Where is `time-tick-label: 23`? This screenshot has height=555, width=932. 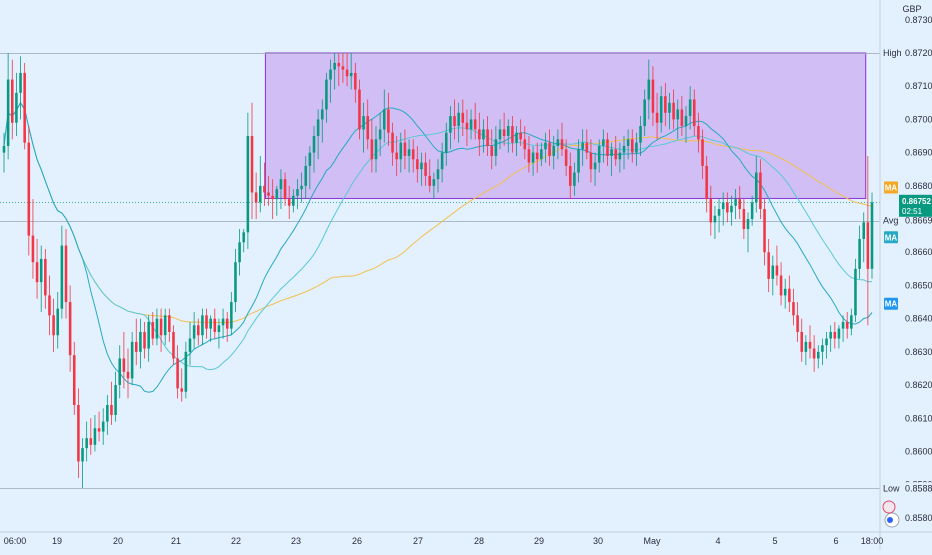
time-tick-label: 23 is located at coordinates (296, 541).